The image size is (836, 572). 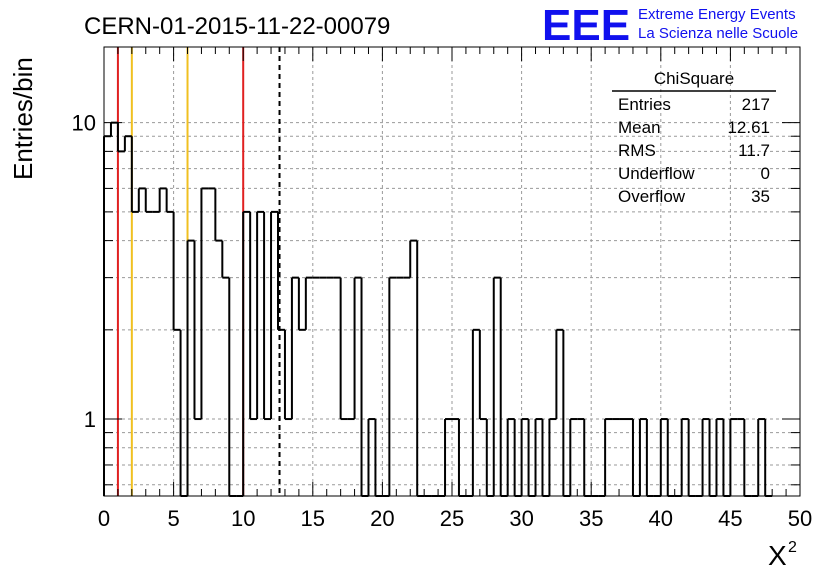 I want to click on x-tick-label: 5, so click(x=173, y=518).